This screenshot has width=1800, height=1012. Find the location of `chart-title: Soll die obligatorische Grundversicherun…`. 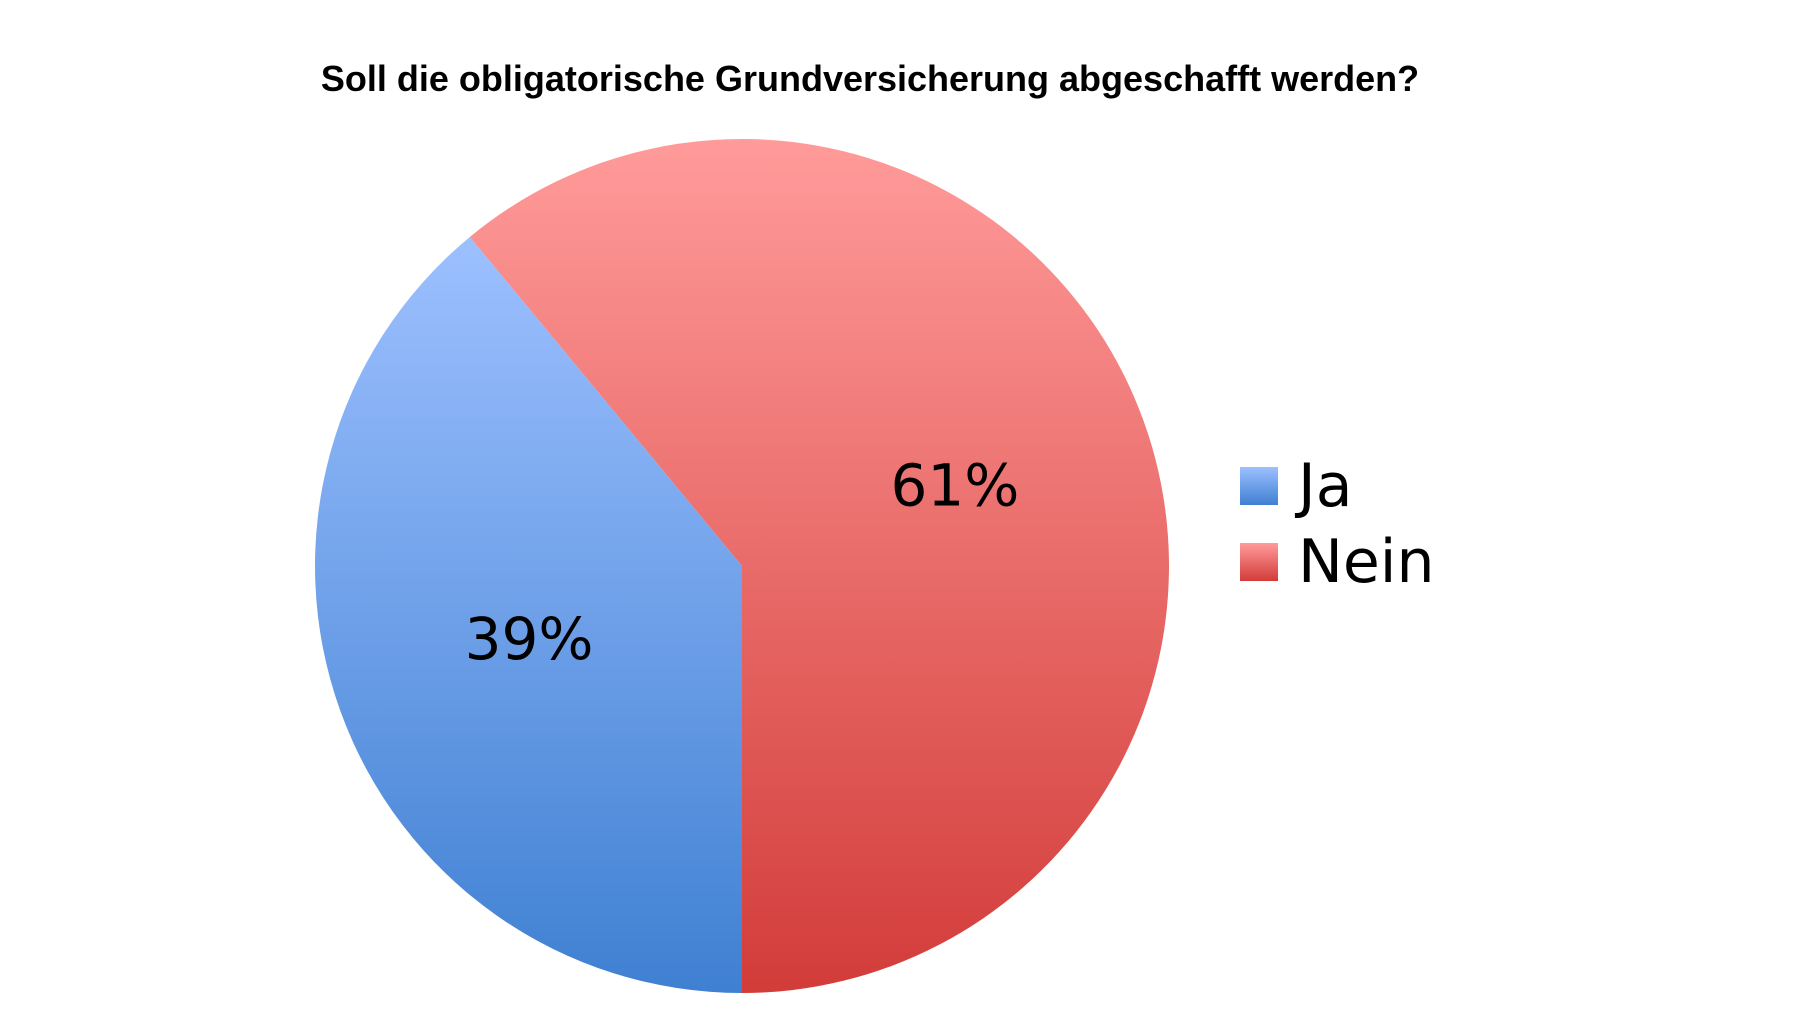

chart-title: Soll die obligatorische Grundversicherun… is located at coordinates (870, 78).